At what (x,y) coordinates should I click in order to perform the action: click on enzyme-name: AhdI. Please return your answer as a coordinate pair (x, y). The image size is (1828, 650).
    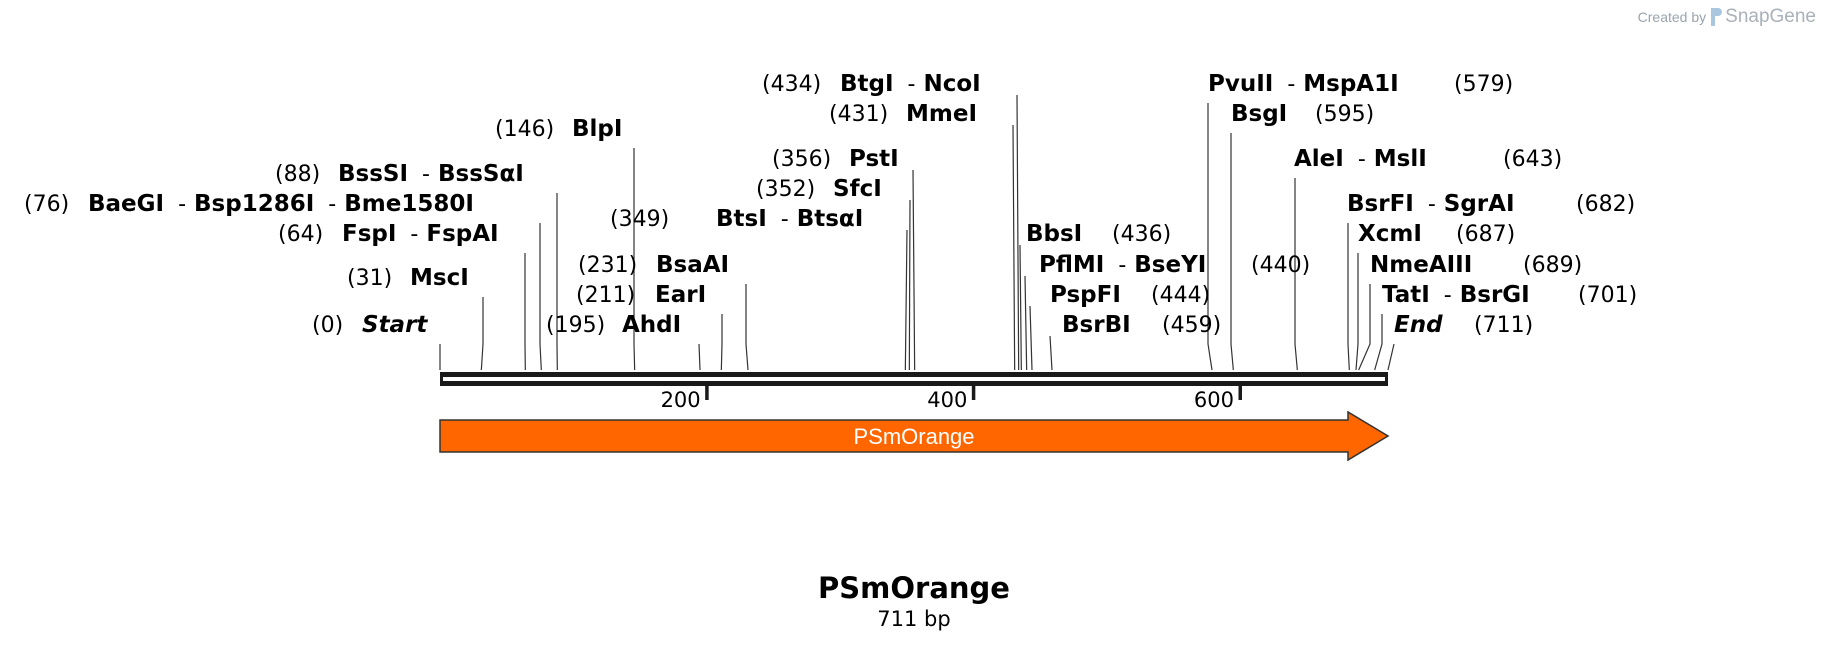
    Looking at the image, I should click on (651, 325).